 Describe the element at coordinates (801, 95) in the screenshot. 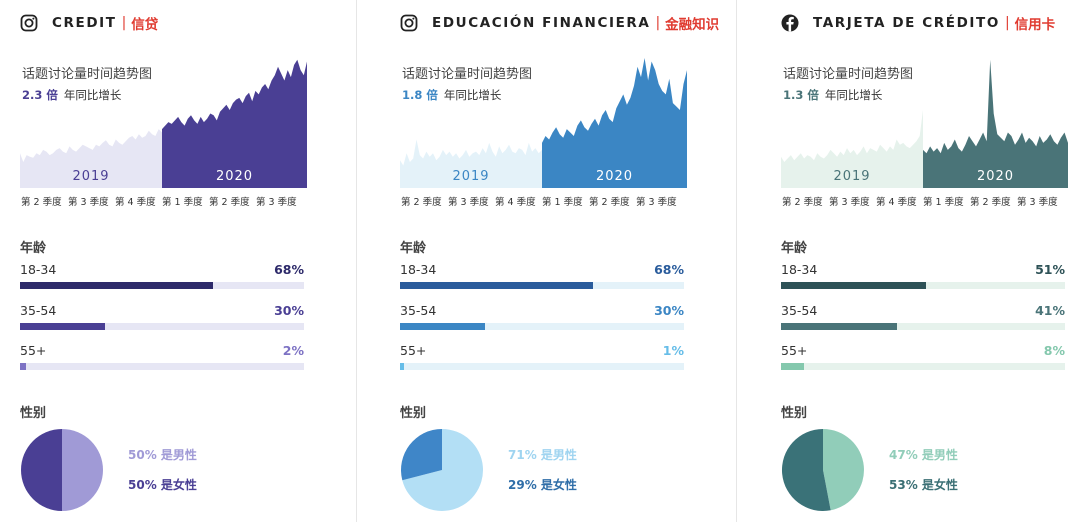

I see `growth-value: 1.3 倍` at that location.